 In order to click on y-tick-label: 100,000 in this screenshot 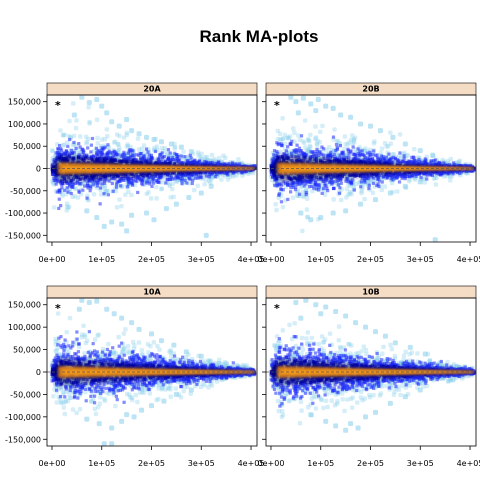, I will do `click(24, 124)`.